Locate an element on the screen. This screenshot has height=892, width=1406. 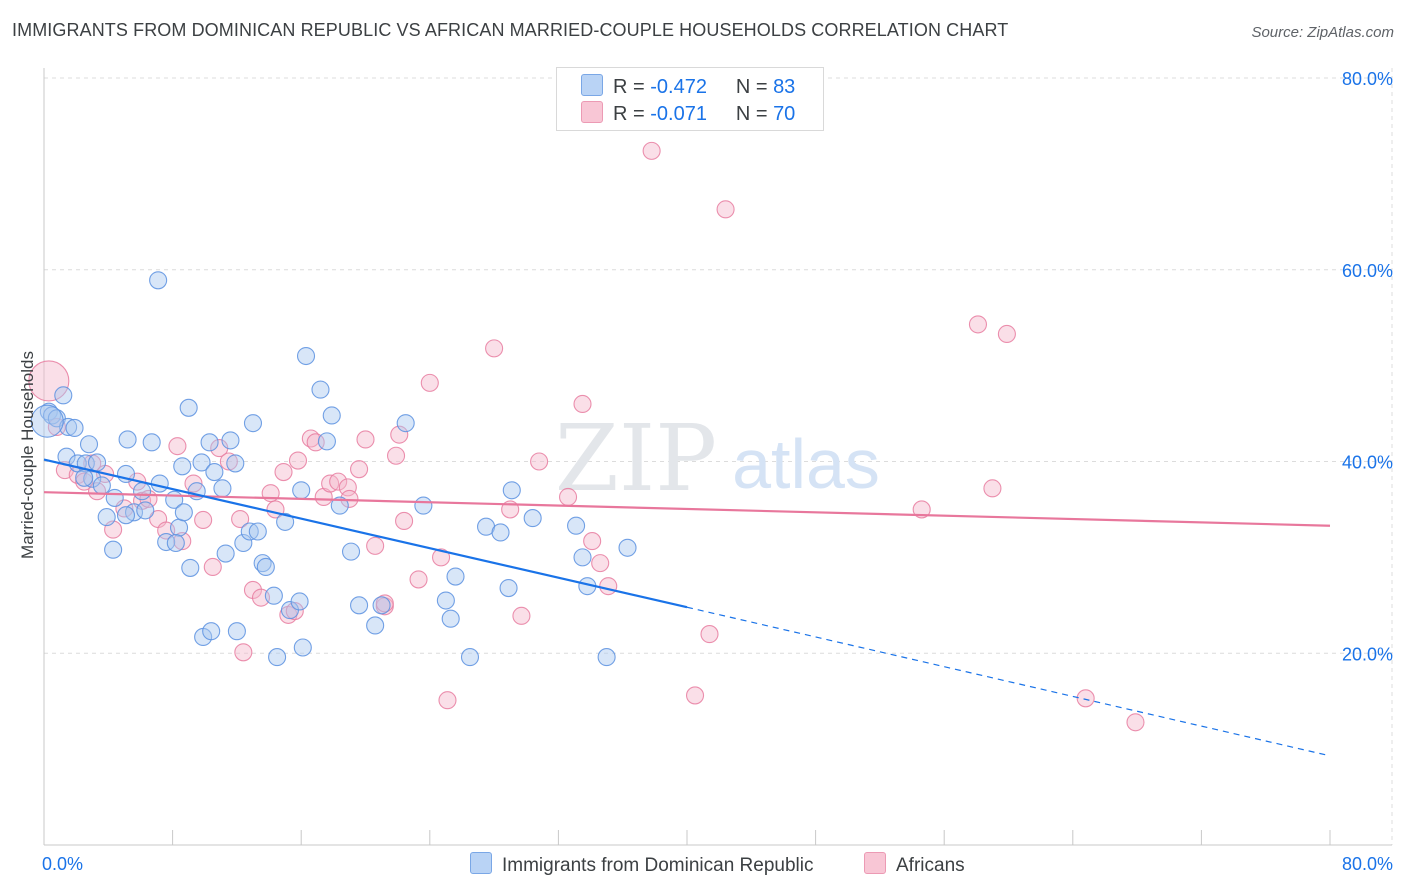
legend-item-dominican: Immigrants from Dominican Republic is located at coordinates (642, 864).